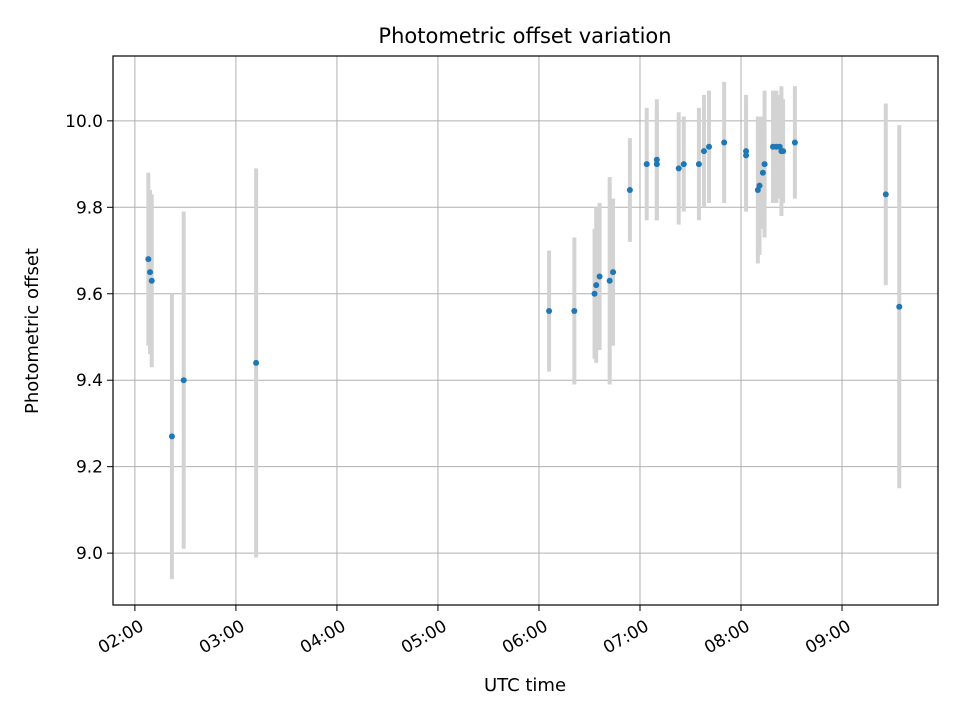 The height and width of the screenshot is (720, 960). Describe the element at coordinates (222, 637) in the screenshot. I see `x-tick-label: 03:00` at that location.